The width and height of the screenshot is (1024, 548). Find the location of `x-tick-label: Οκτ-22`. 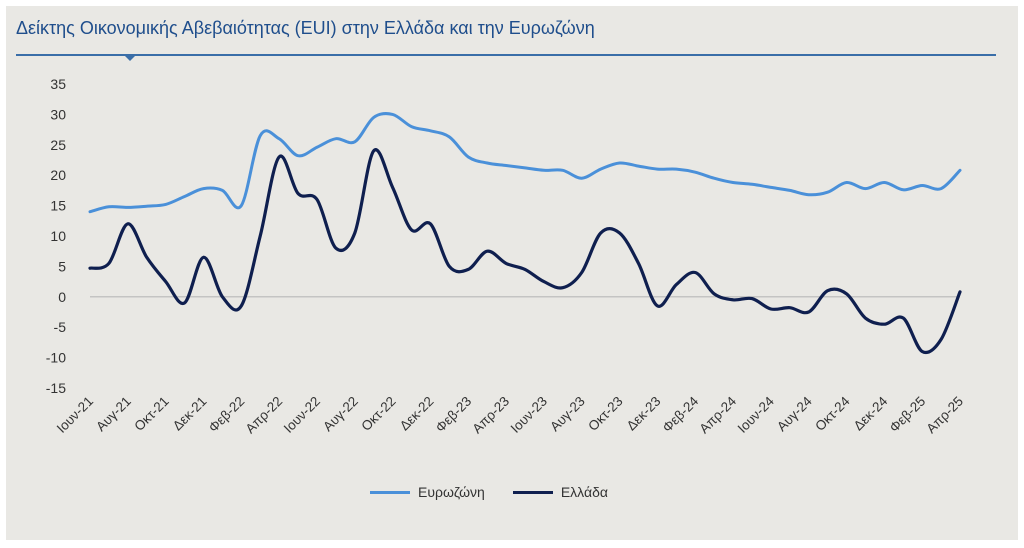

x-tick-label: Οκτ-22 is located at coordinates (378, 414).